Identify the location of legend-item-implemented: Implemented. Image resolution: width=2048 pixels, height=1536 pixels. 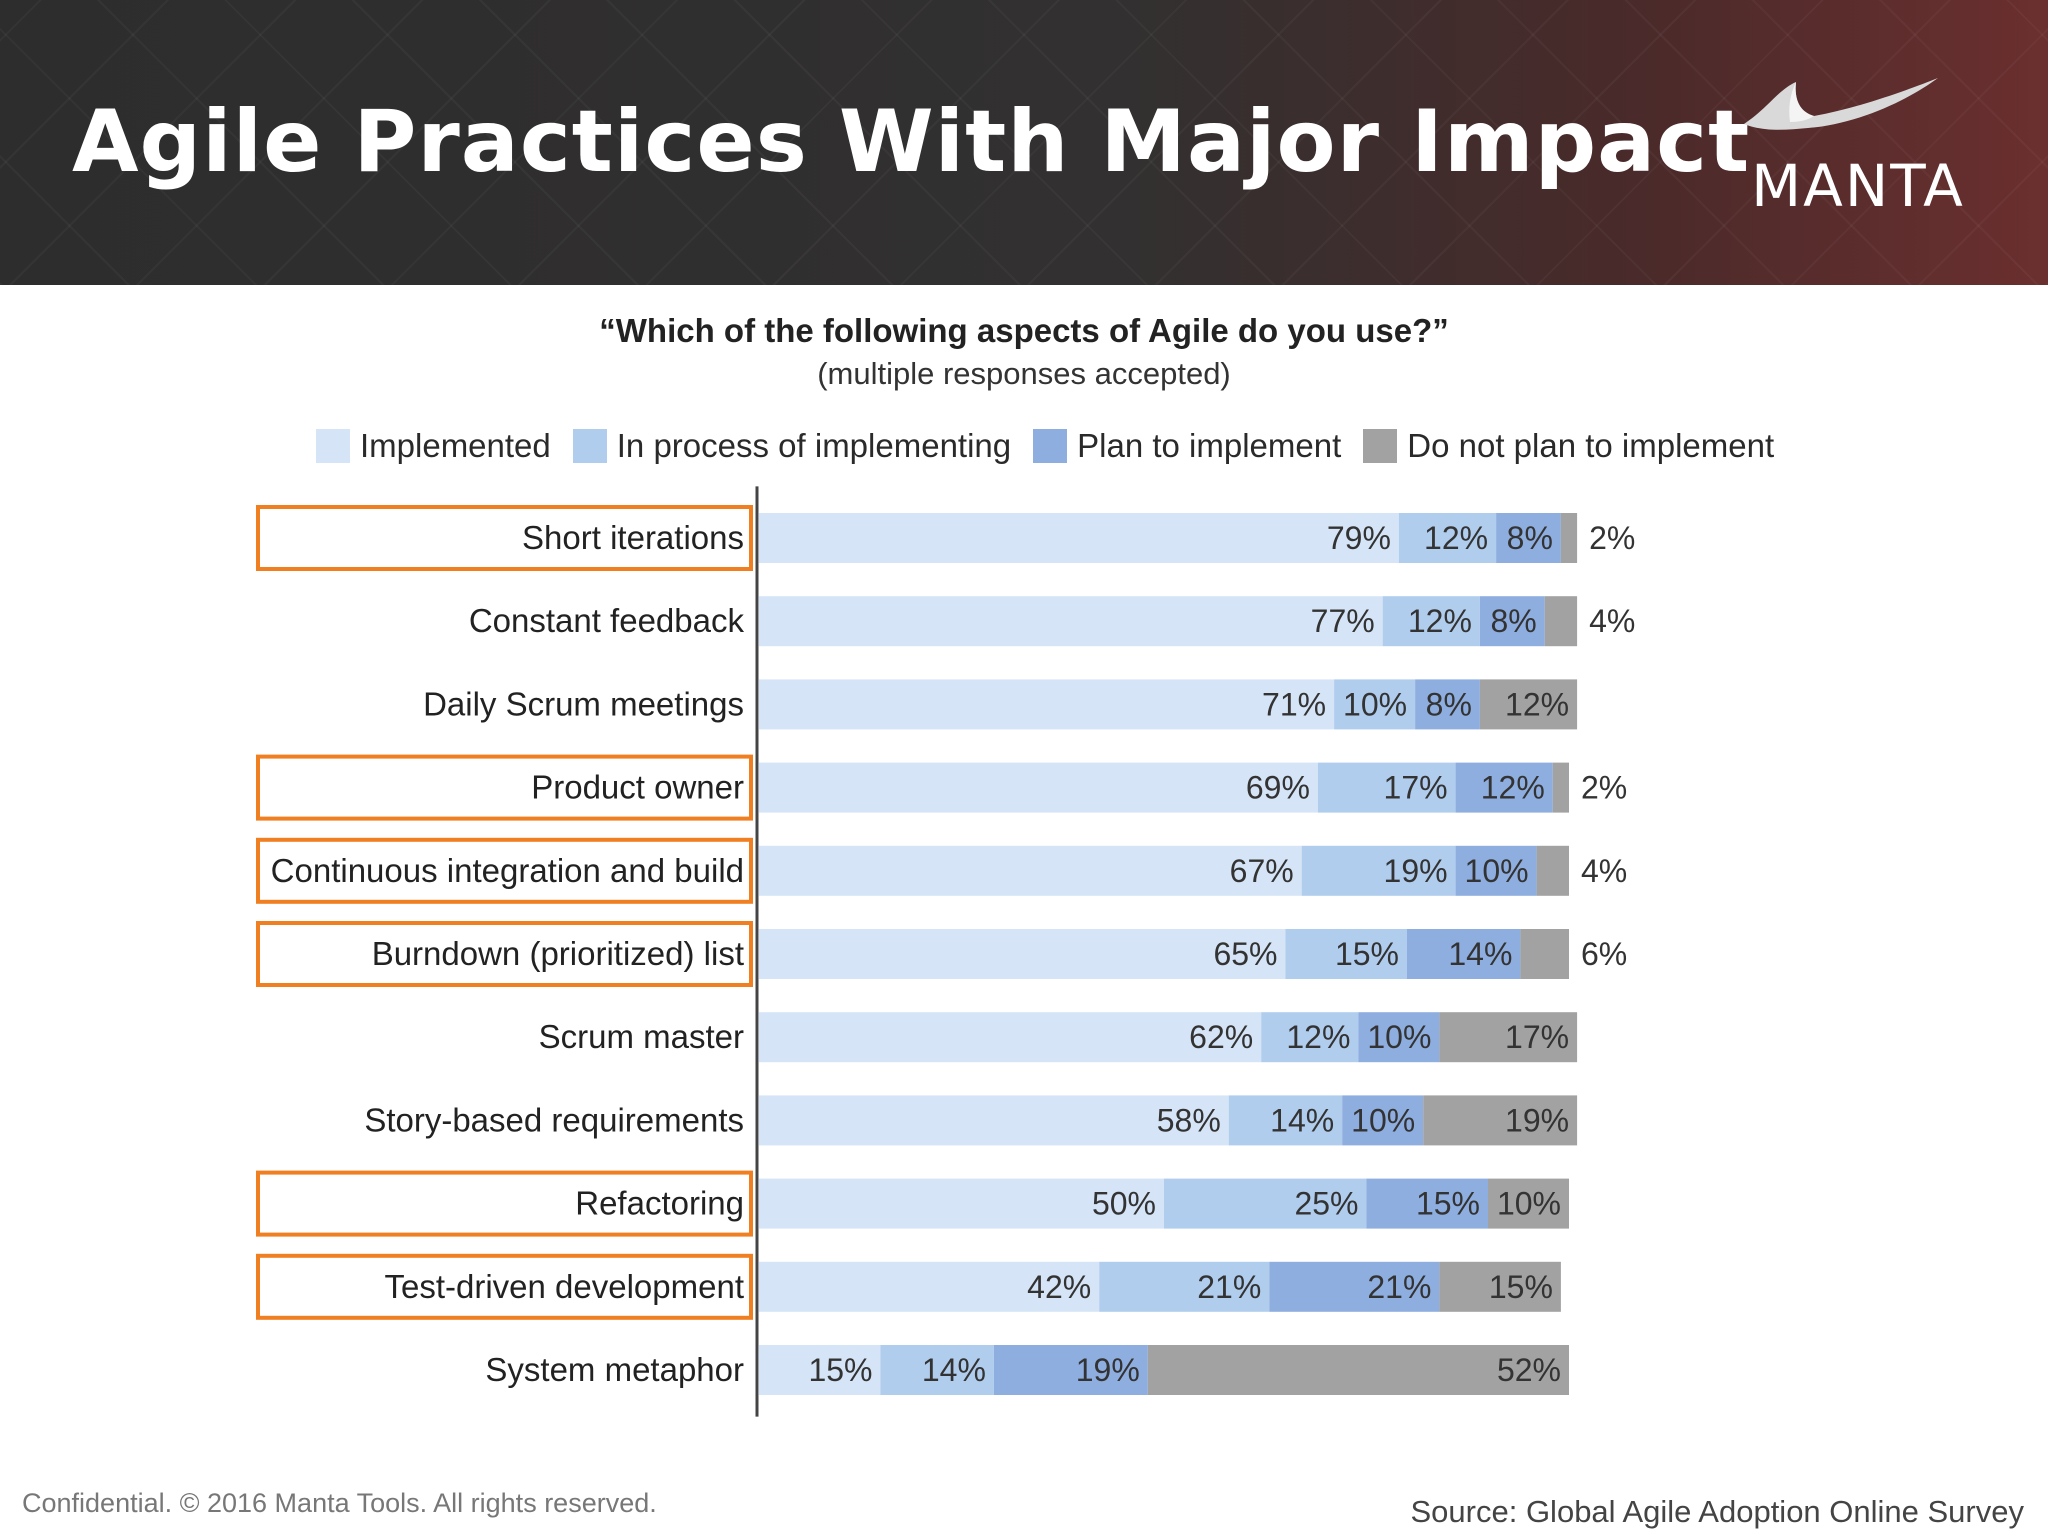
(433, 446).